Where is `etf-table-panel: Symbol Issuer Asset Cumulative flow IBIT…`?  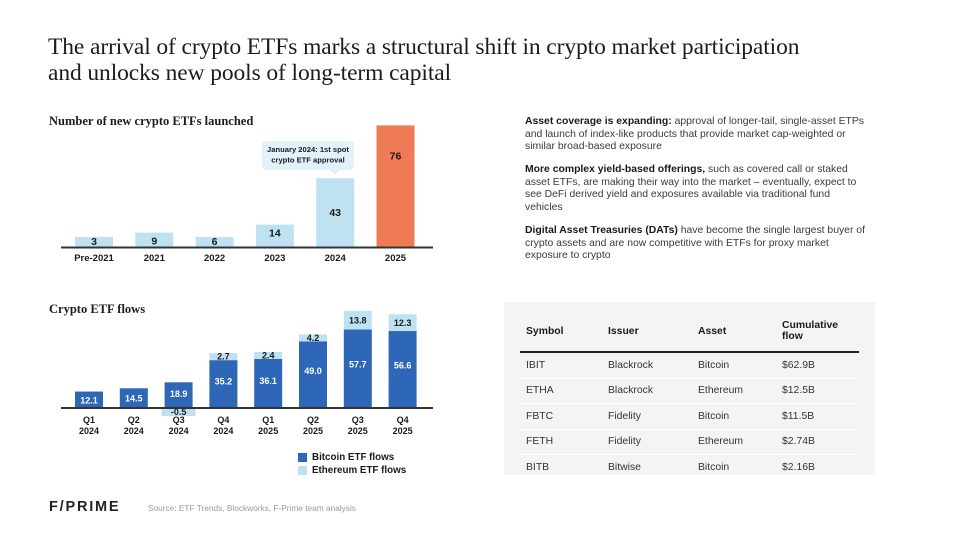 etf-table-panel: Symbol Issuer Asset Cumulative flow IBIT… is located at coordinates (689, 388).